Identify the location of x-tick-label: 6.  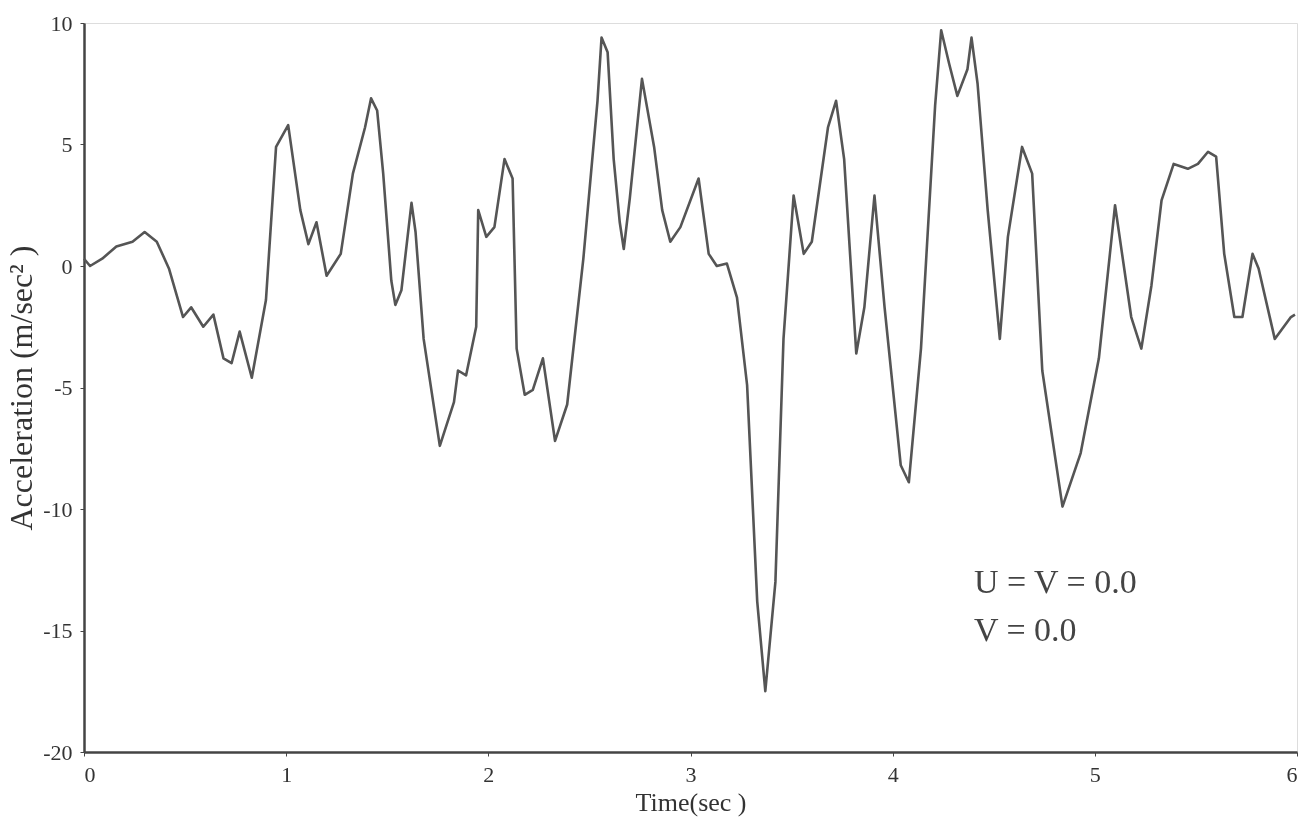
(1292, 774).